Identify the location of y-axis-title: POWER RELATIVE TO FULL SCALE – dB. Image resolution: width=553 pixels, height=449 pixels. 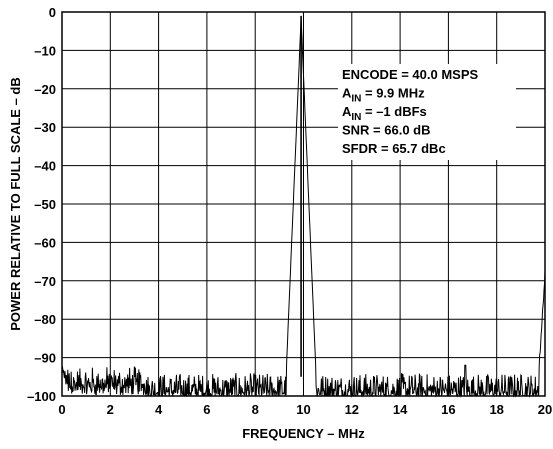
(15, 204).